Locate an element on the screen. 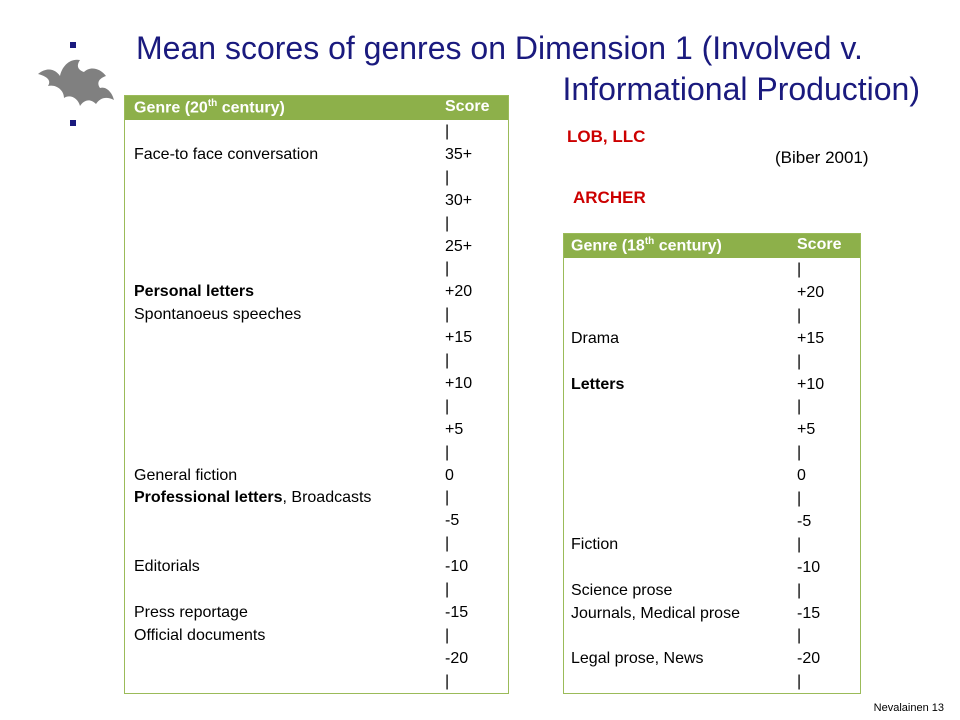 The height and width of the screenshot is (720, 960). genre-cell: Professional letters, Broadcasts is located at coordinates (253, 498).